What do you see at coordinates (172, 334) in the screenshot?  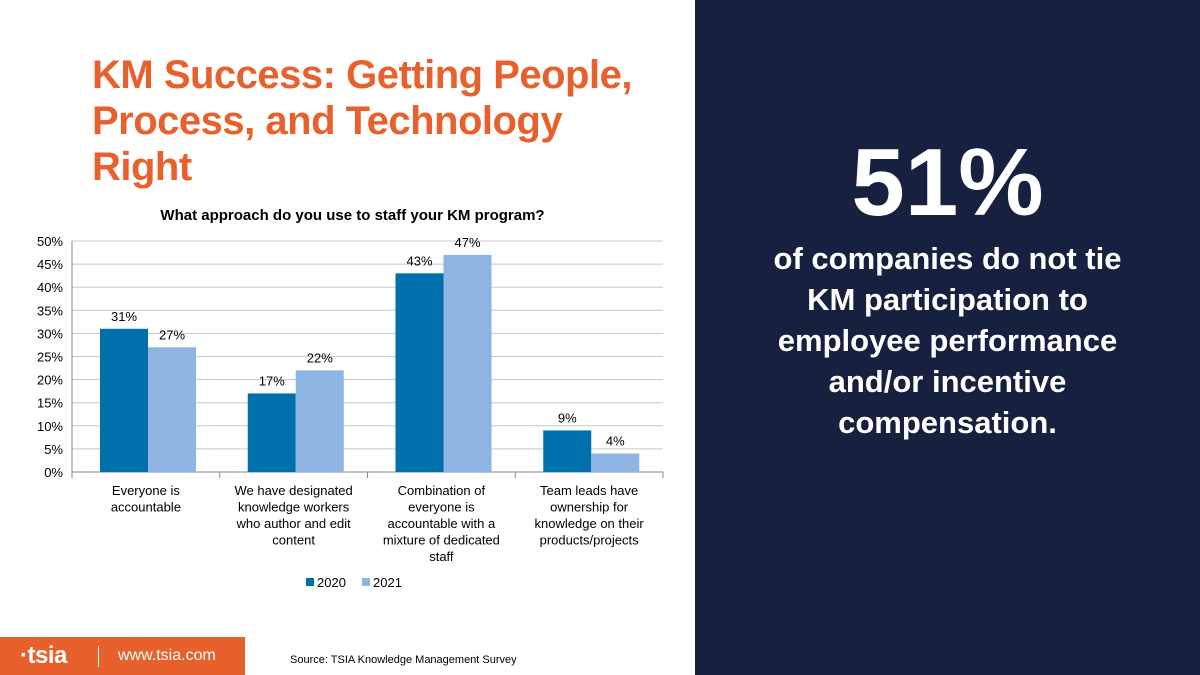 I see `data-label: 27%` at bounding box center [172, 334].